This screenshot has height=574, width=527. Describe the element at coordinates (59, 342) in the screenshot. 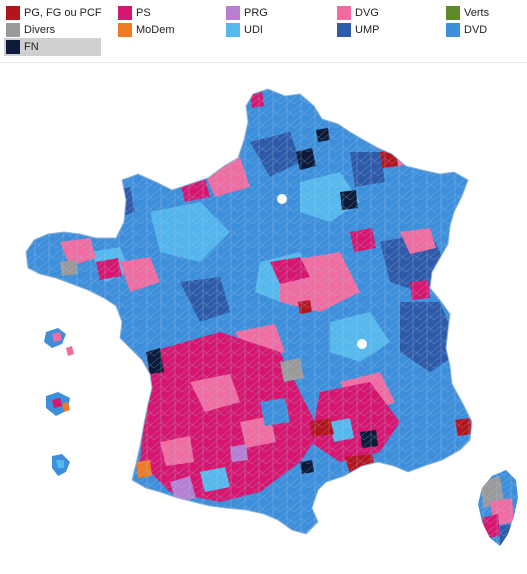

I see `island-belle-ile` at that location.